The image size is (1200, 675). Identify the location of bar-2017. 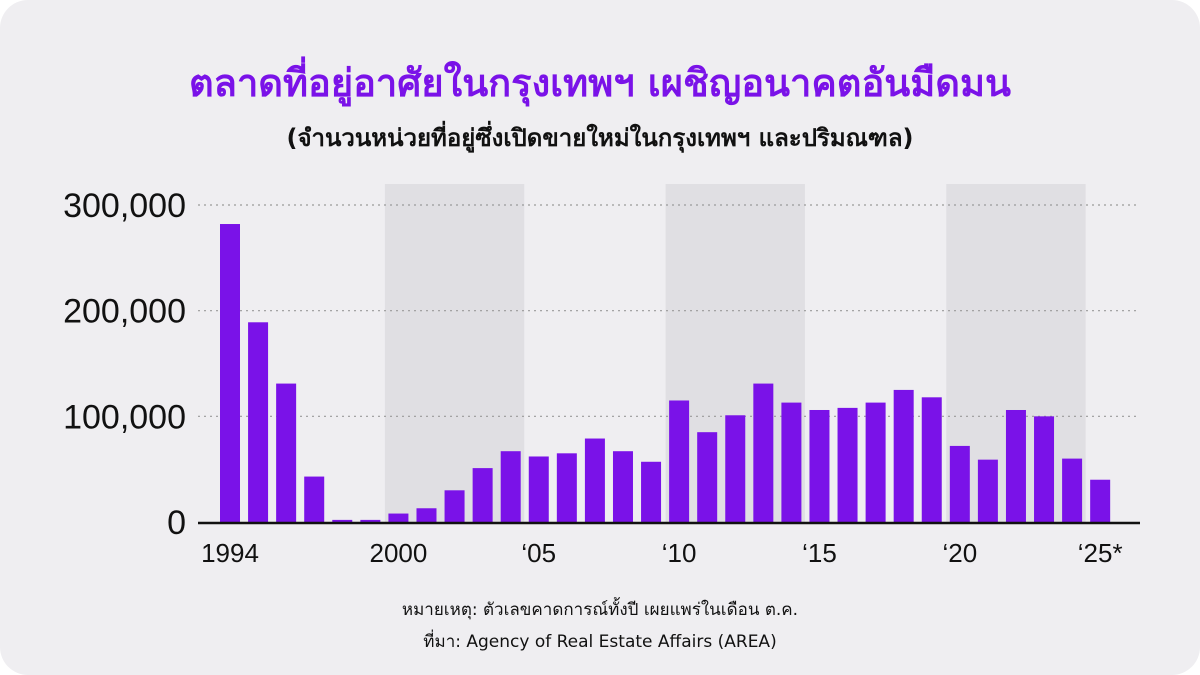
(875, 462).